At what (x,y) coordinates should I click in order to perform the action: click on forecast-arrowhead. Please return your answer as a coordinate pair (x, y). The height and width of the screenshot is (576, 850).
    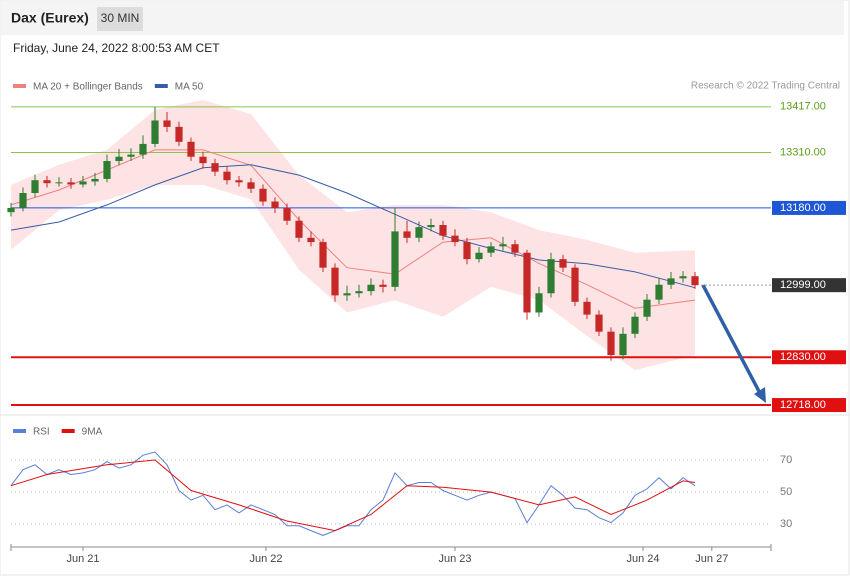
    Looking at the image, I should click on (760, 395).